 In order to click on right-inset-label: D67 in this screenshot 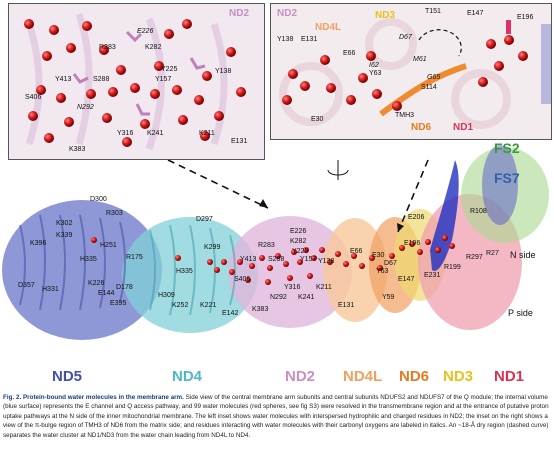, I will do `click(405, 37)`.